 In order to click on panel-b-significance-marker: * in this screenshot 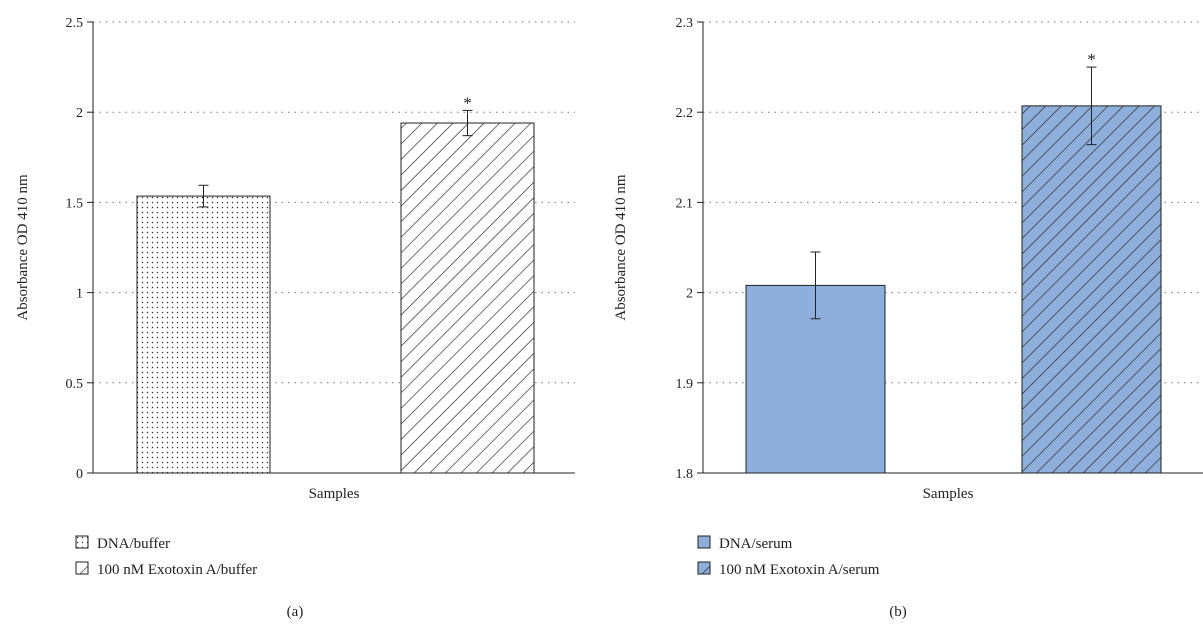, I will do `click(1091, 59)`.